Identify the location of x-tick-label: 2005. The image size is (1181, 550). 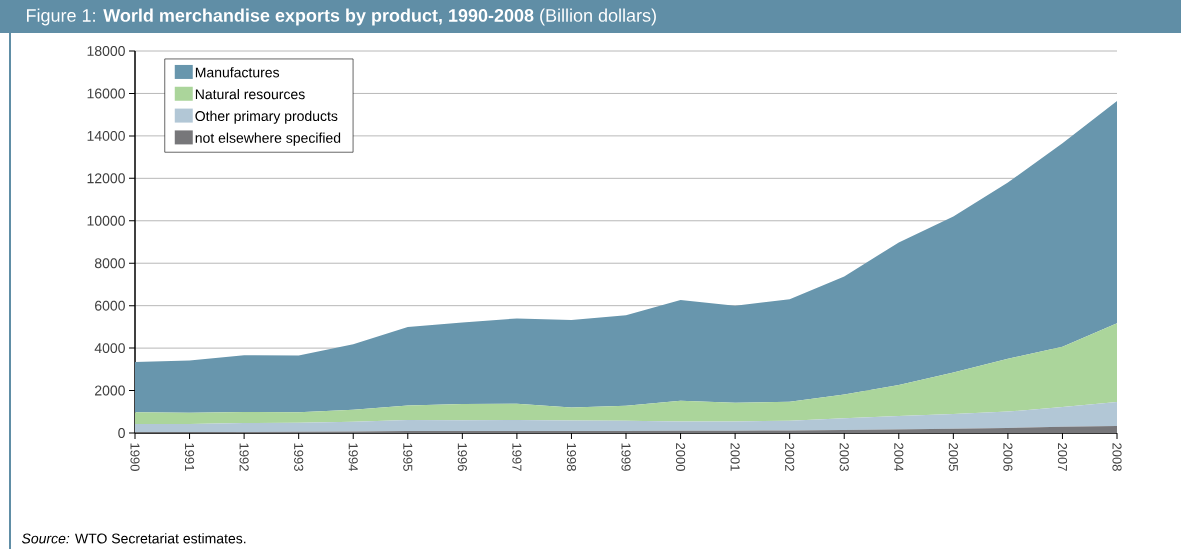
(953, 457).